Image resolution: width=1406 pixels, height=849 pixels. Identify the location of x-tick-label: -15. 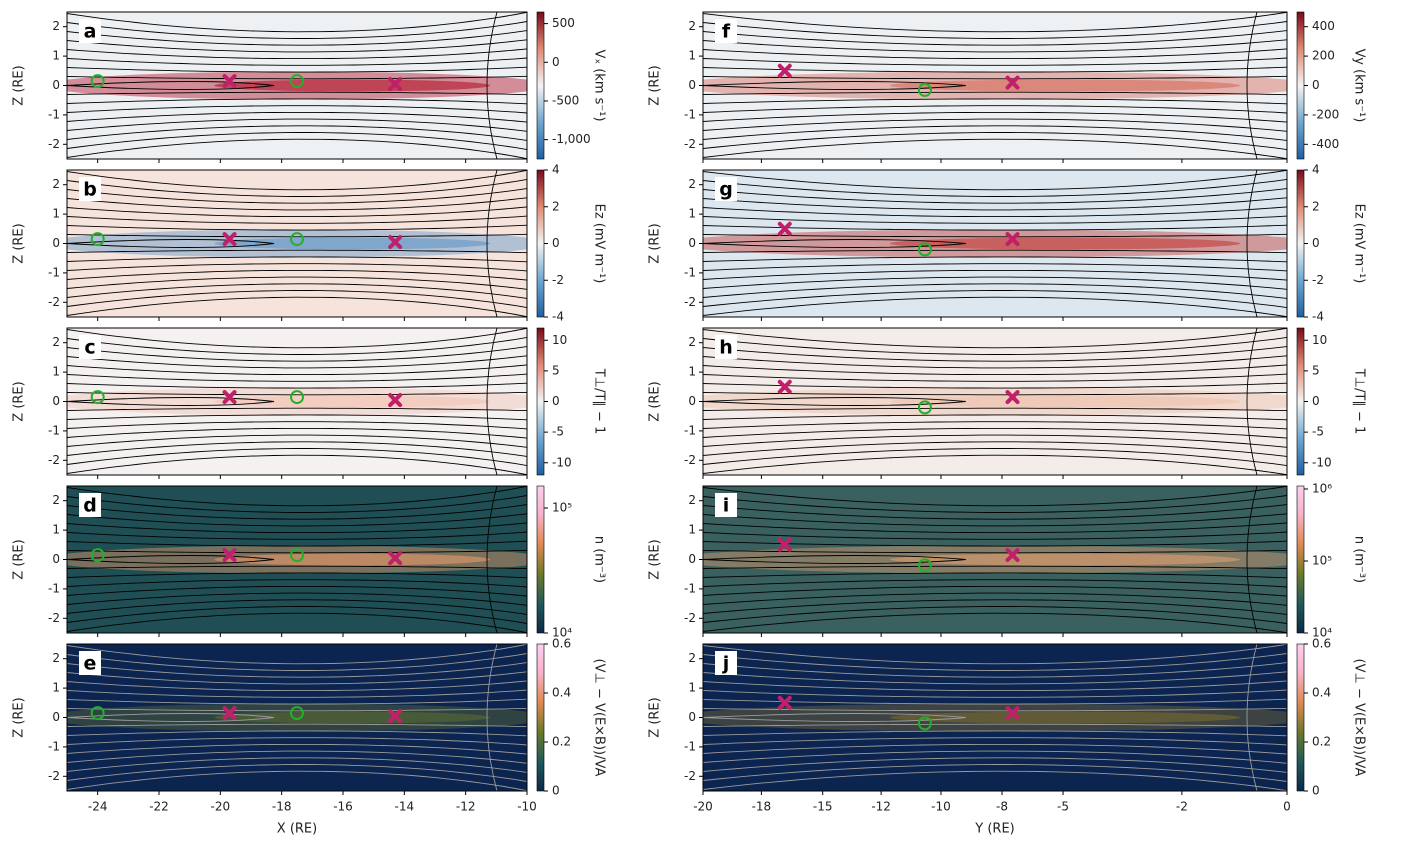
(823, 807).